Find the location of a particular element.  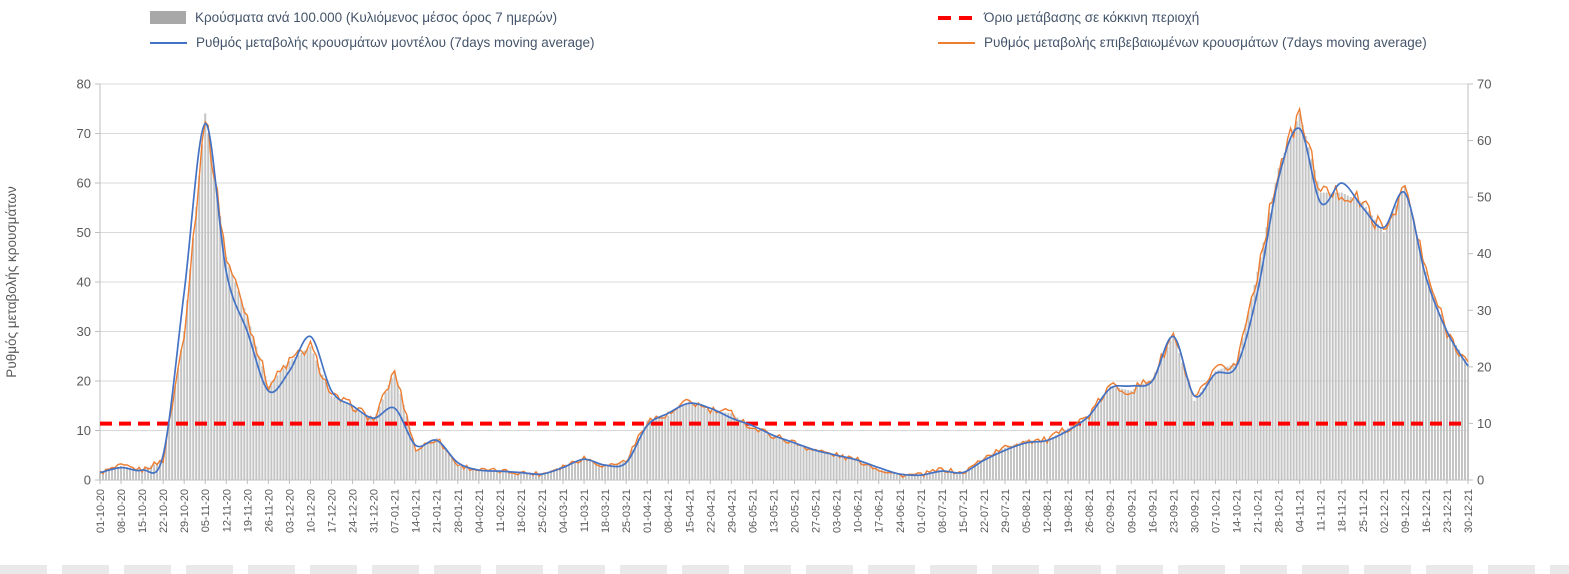

x-axis-label: 30-09-21 is located at coordinates (1195, 511).